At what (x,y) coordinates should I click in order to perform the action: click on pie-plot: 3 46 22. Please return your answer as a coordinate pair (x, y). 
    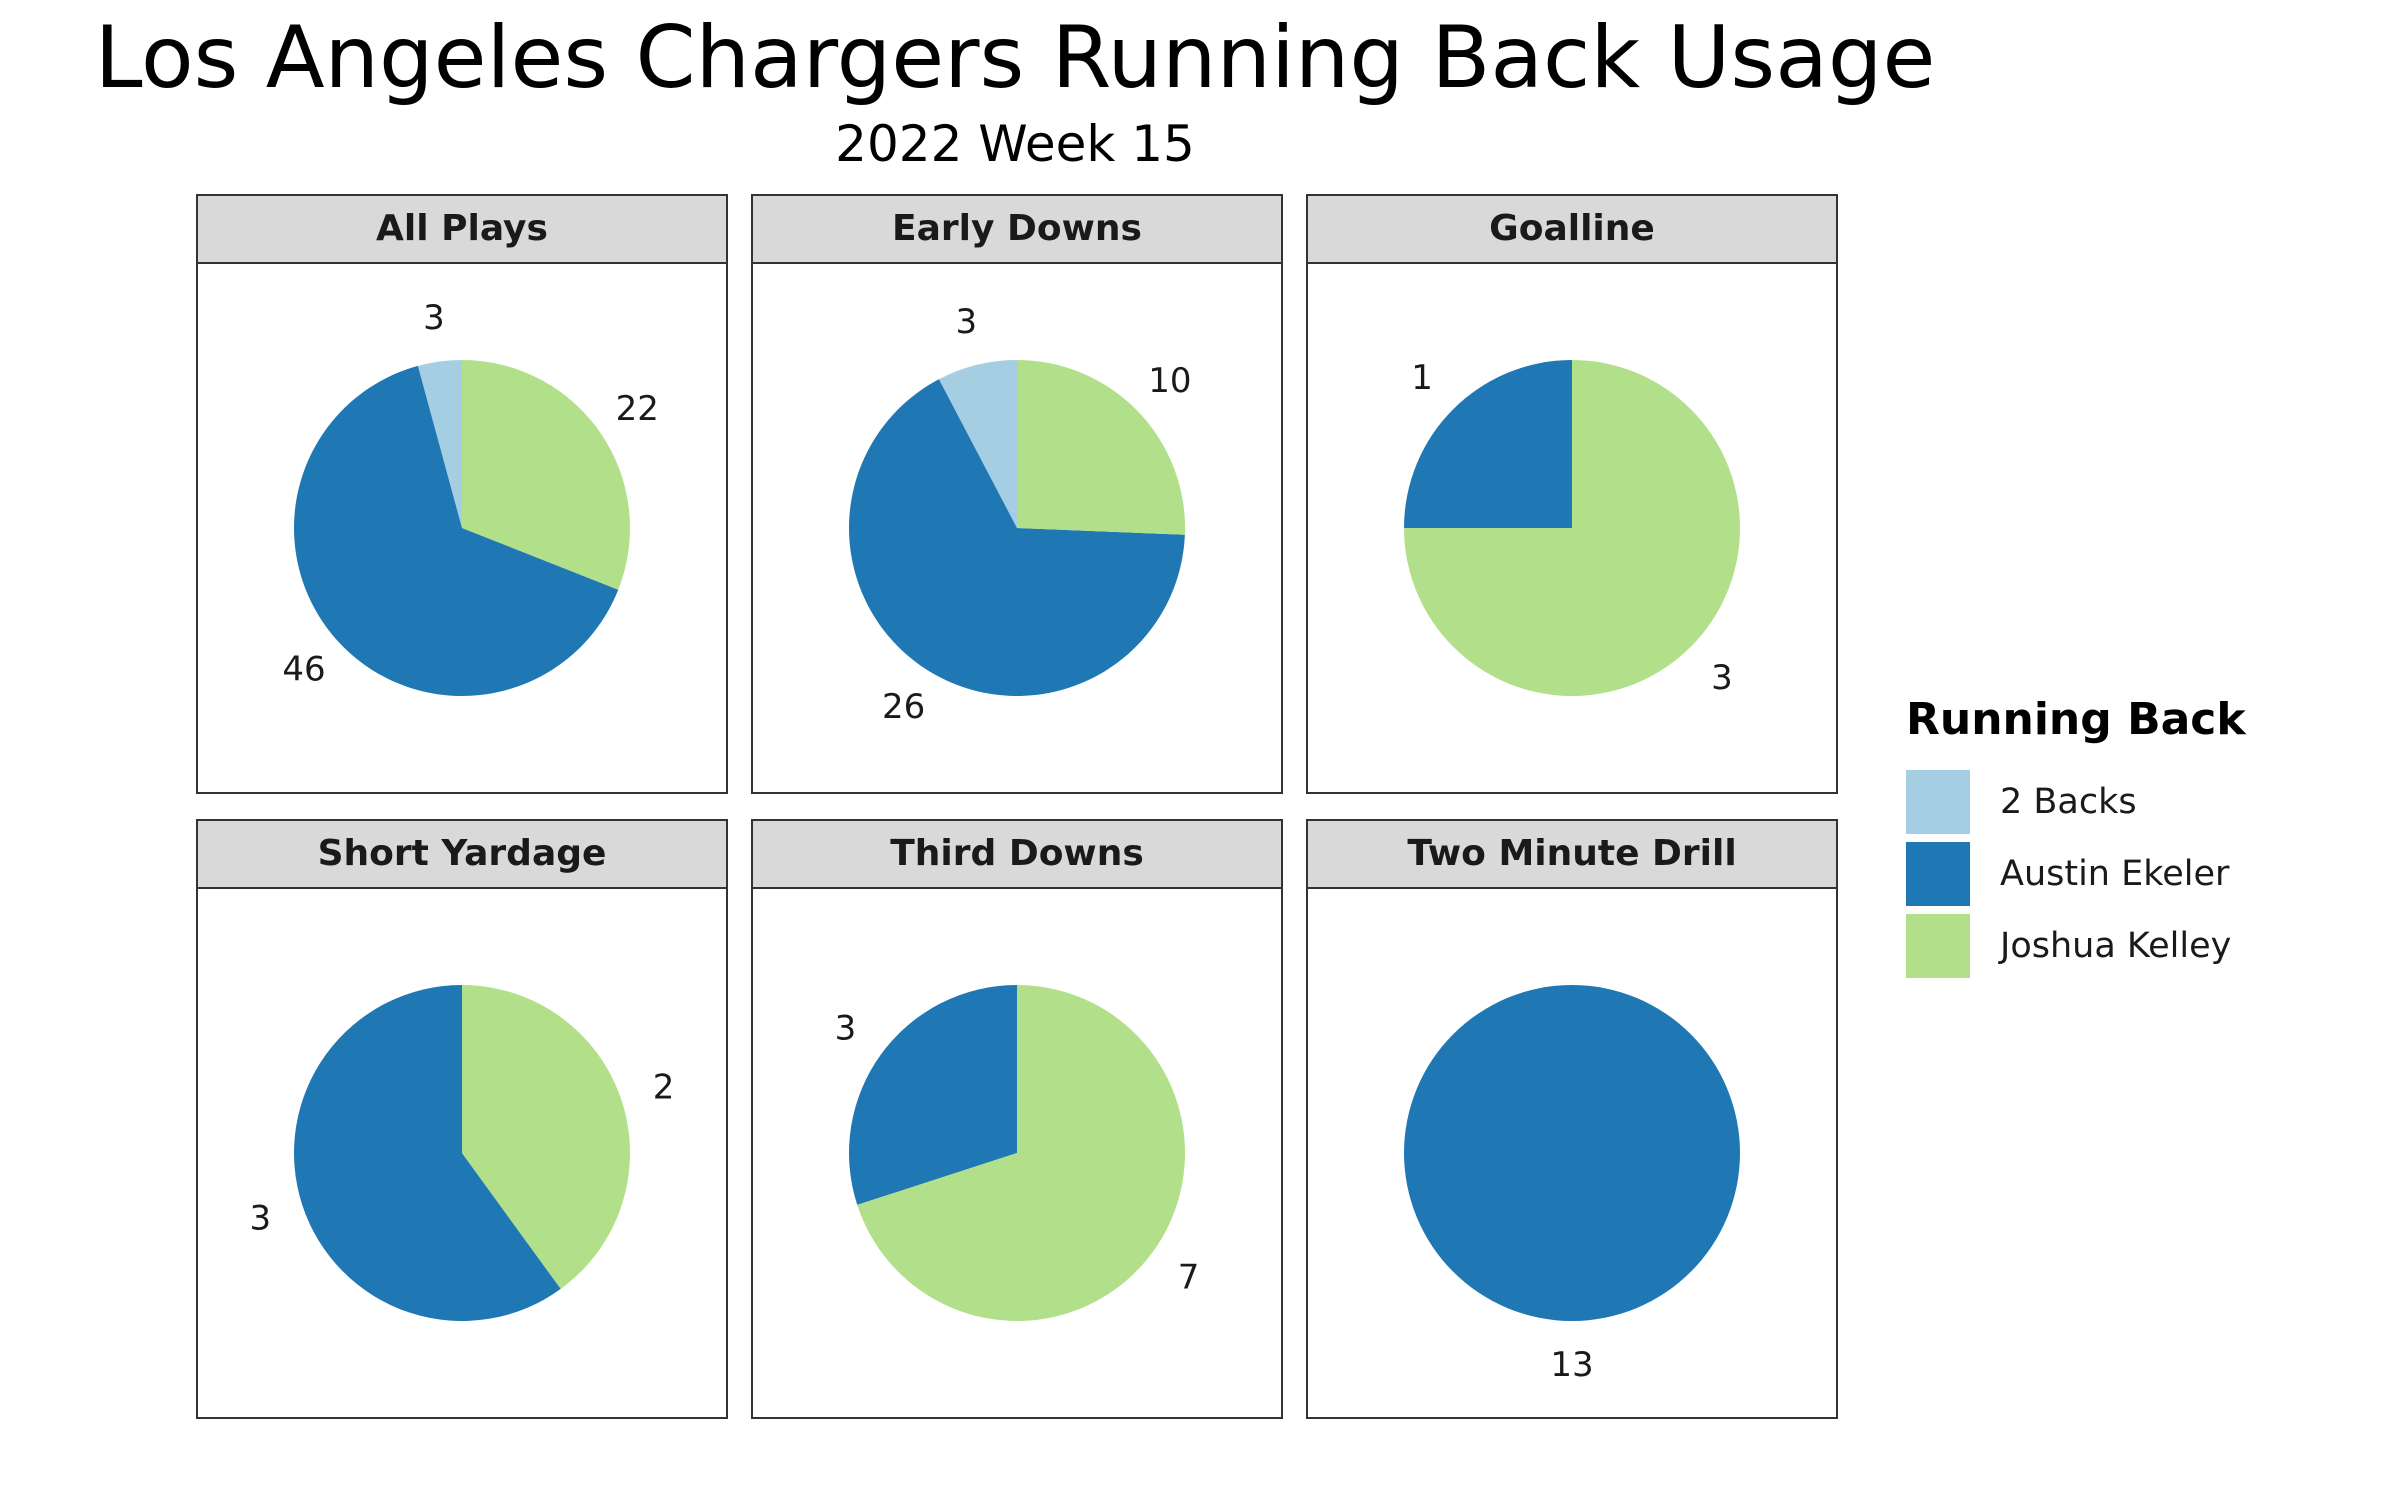
    Looking at the image, I should click on (462, 529).